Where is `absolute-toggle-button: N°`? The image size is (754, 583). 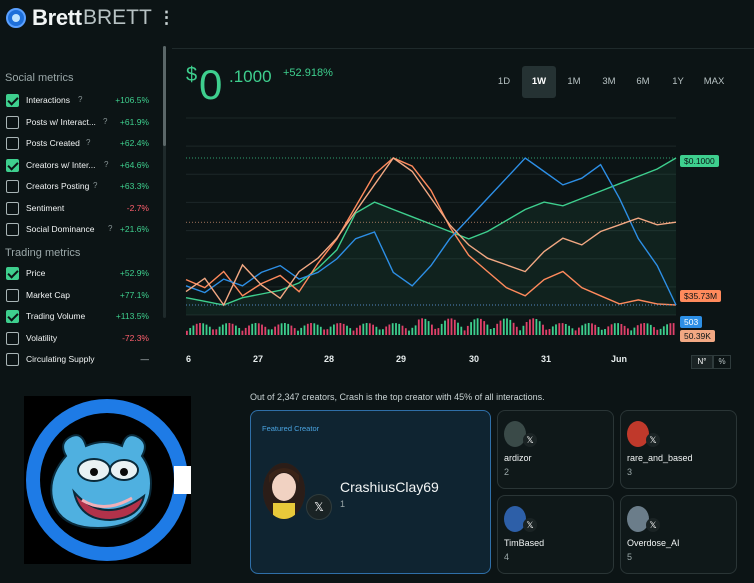 absolute-toggle-button: N° is located at coordinates (702, 362).